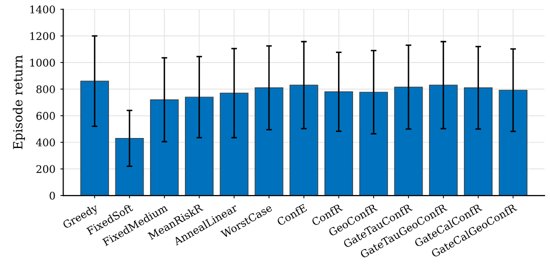 Image resolution: width=550 pixels, height=266 pixels. What do you see at coordinates (45, 116) in the screenshot?
I see `y-tick-label: 600` at bounding box center [45, 116].